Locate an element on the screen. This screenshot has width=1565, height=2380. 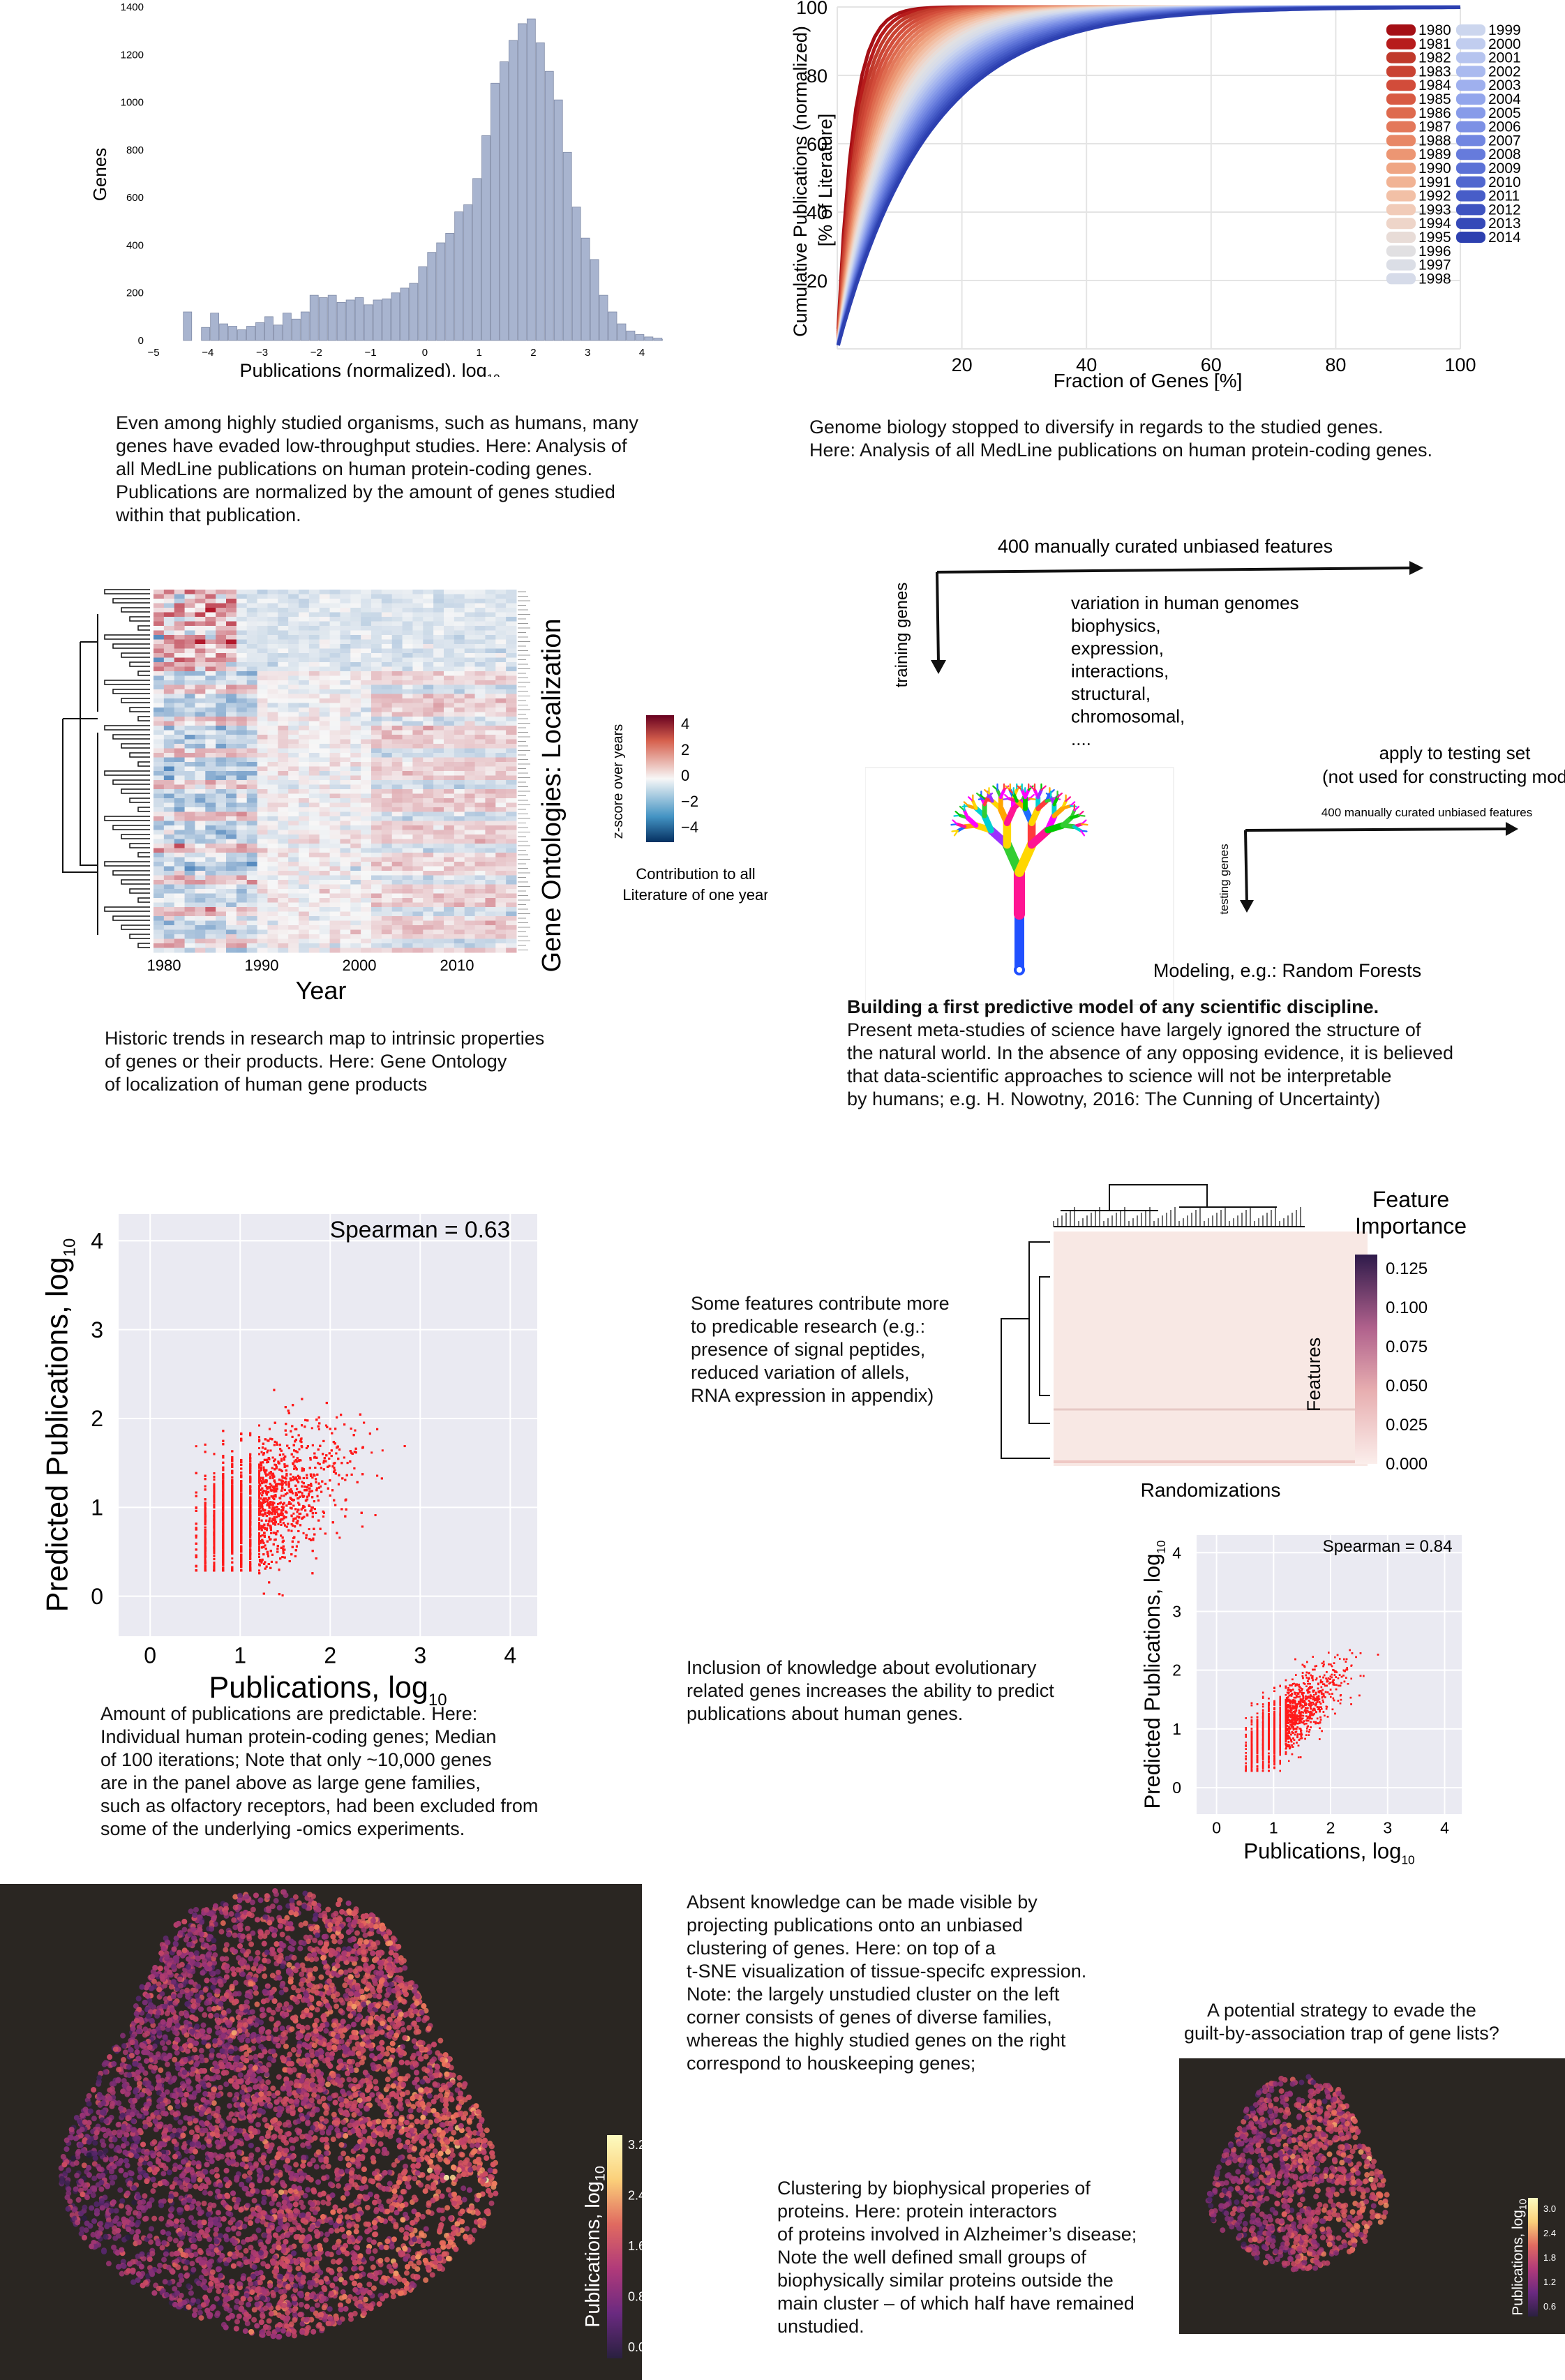
heat-cbar-tick: −2 is located at coordinates (689, 801).